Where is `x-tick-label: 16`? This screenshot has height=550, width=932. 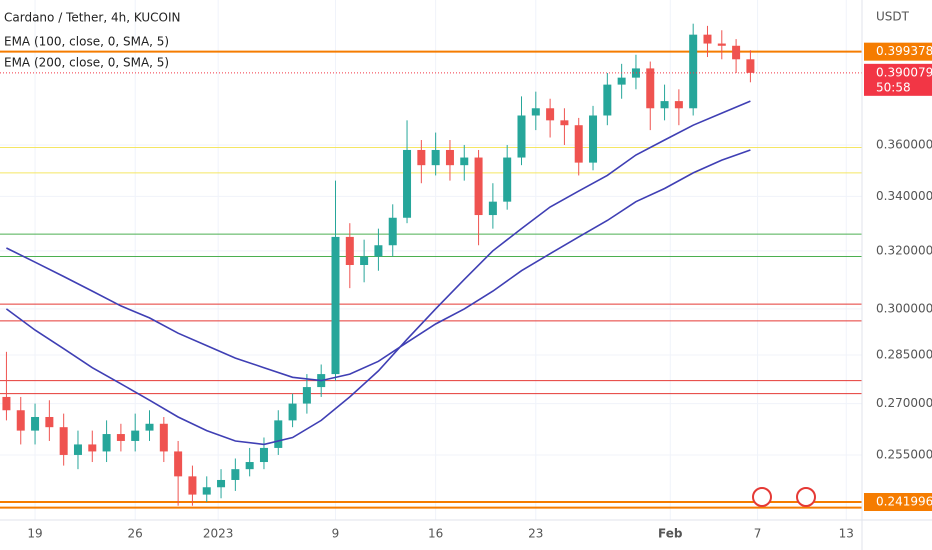
x-tick-label: 16 is located at coordinates (435, 534).